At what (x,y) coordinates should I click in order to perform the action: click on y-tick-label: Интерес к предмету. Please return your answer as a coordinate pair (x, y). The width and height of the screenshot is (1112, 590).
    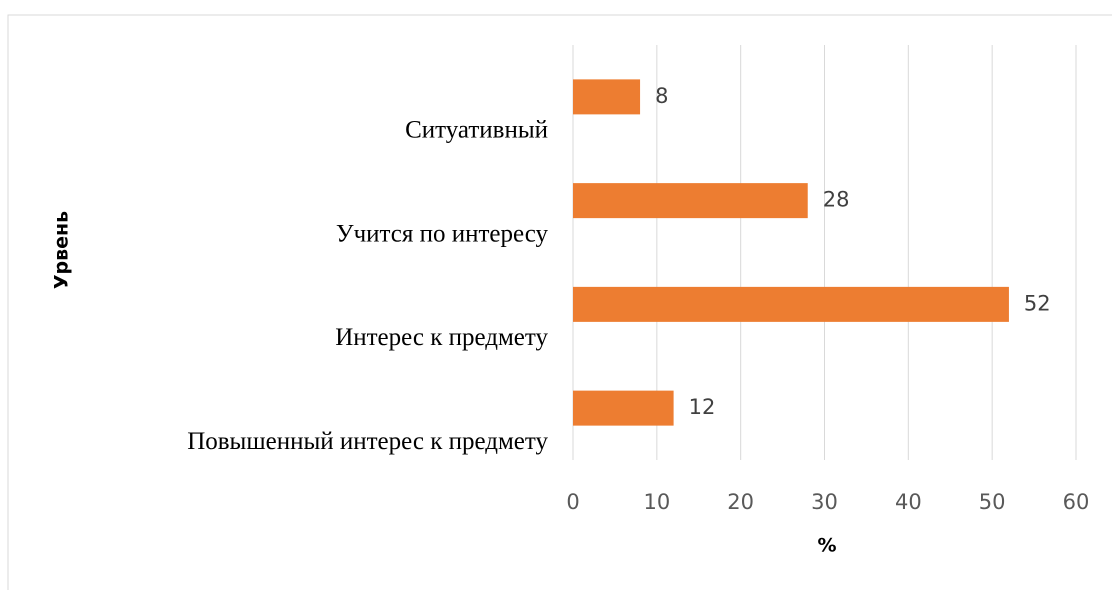
    Looking at the image, I should click on (441, 337).